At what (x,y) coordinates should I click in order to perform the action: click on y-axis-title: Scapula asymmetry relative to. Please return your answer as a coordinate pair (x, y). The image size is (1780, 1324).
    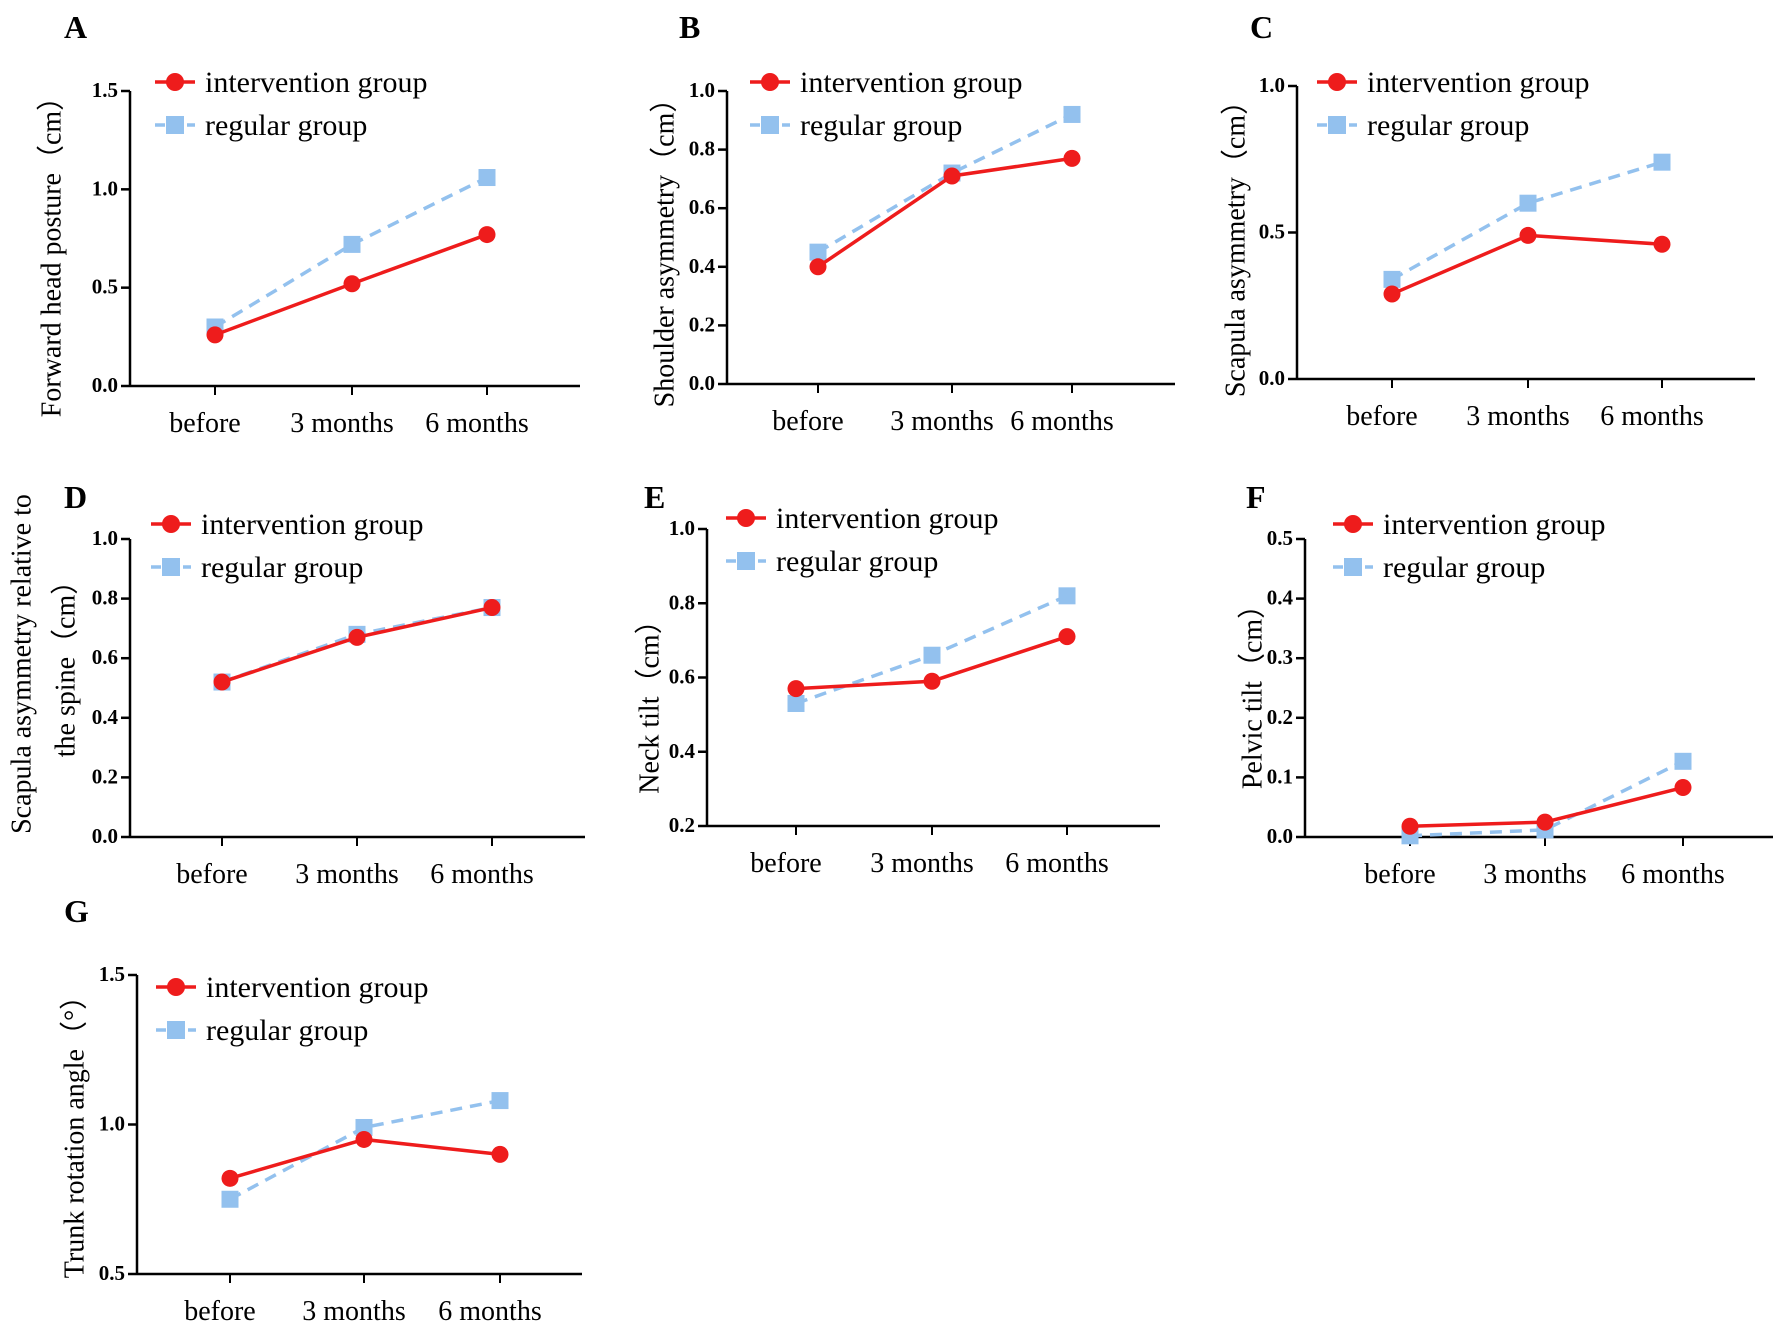
    Looking at the image, I should click on (22, 664).